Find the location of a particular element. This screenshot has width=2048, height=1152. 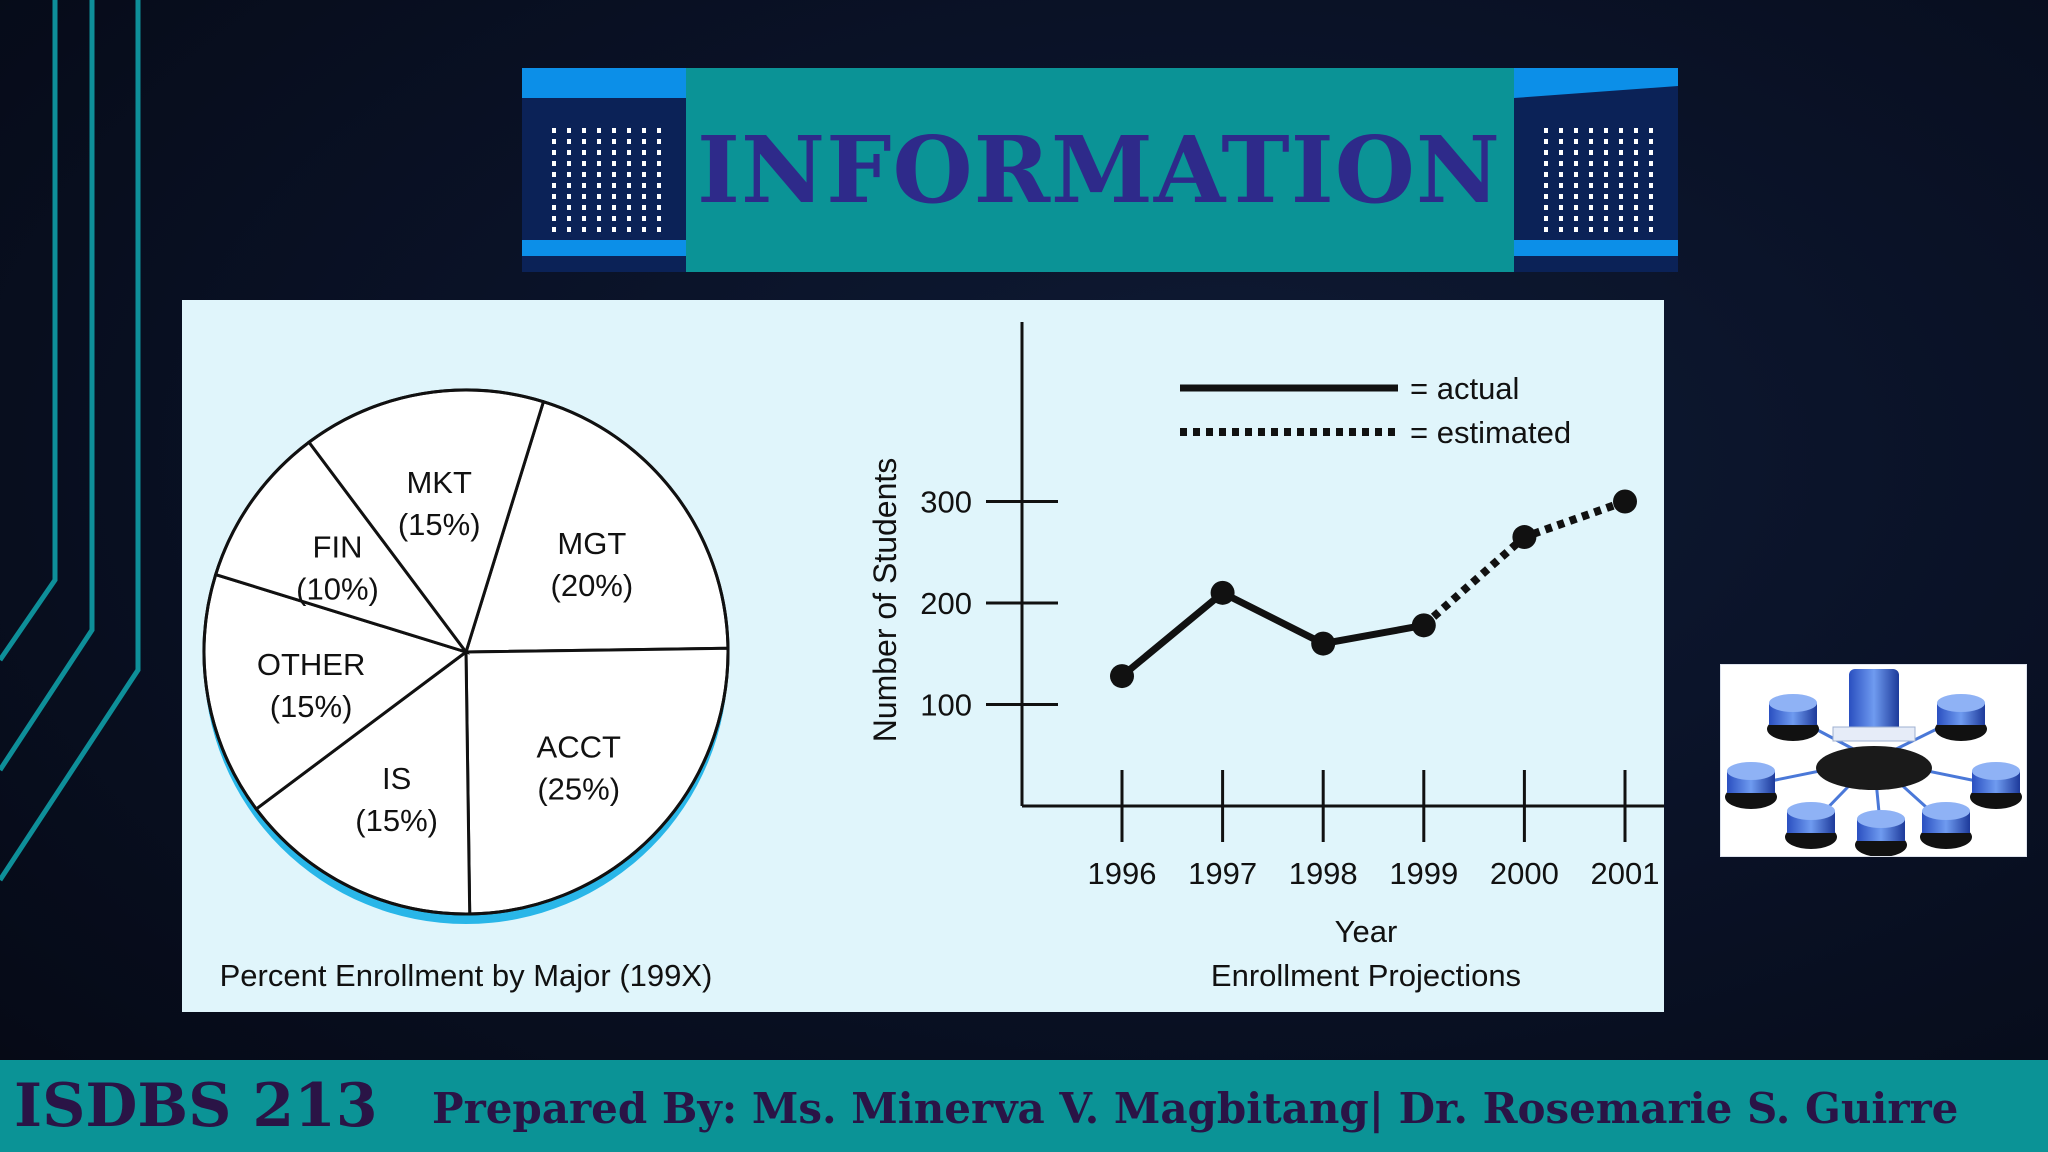

x-axis-label: Year is located at coordinates (1366, 931).